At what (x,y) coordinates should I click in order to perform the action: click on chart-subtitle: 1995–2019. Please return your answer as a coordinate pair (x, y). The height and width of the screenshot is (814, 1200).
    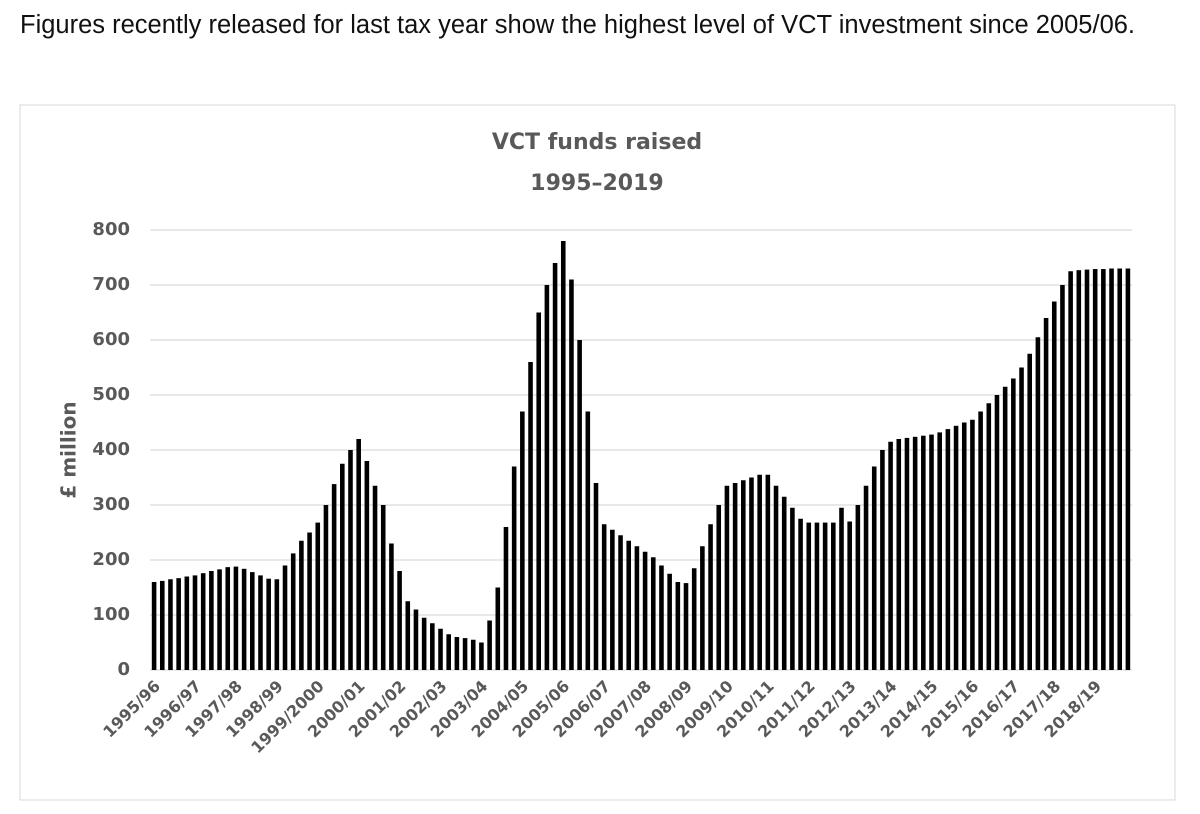
    Looking at the image, I should click on (596, 183).